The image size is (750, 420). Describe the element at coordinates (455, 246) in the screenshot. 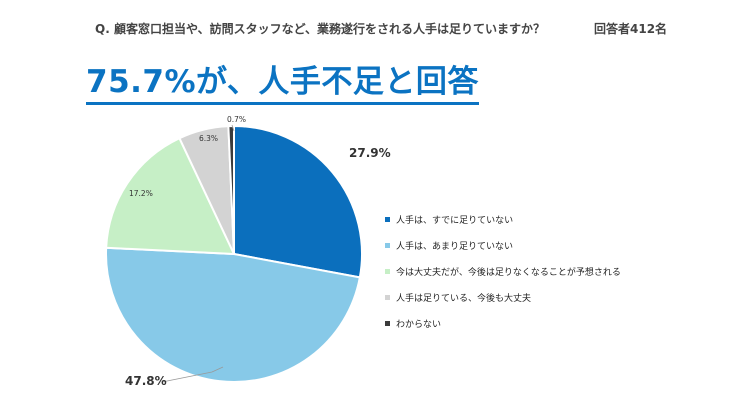

I see `legend-label: 人手は、あまり足りていない` at that location.